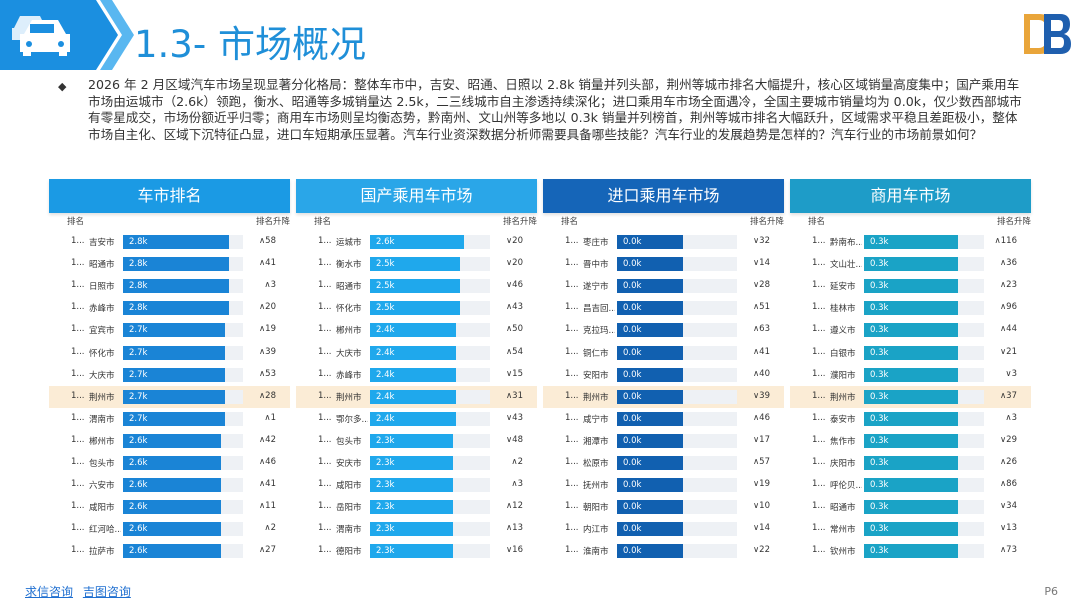 The width and height of the screenshot is (1080, 607). I want to click on rank-change: ∧19, so click(267, 329).